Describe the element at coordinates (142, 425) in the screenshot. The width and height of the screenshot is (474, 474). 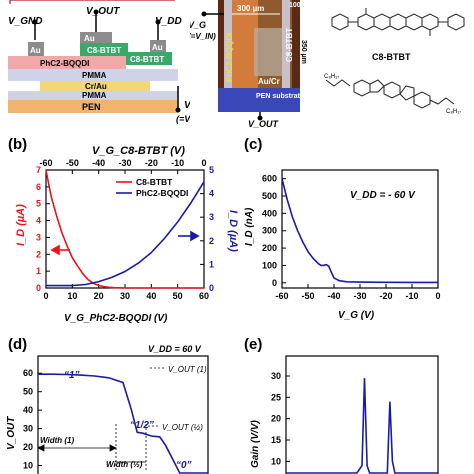
I see `state-half-label: “1/2”` at that location.